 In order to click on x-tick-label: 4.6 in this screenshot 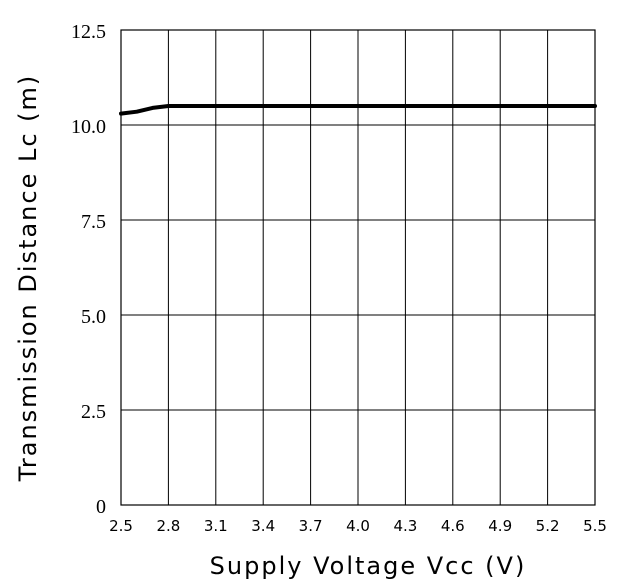, I will do `click(453, 526)`.